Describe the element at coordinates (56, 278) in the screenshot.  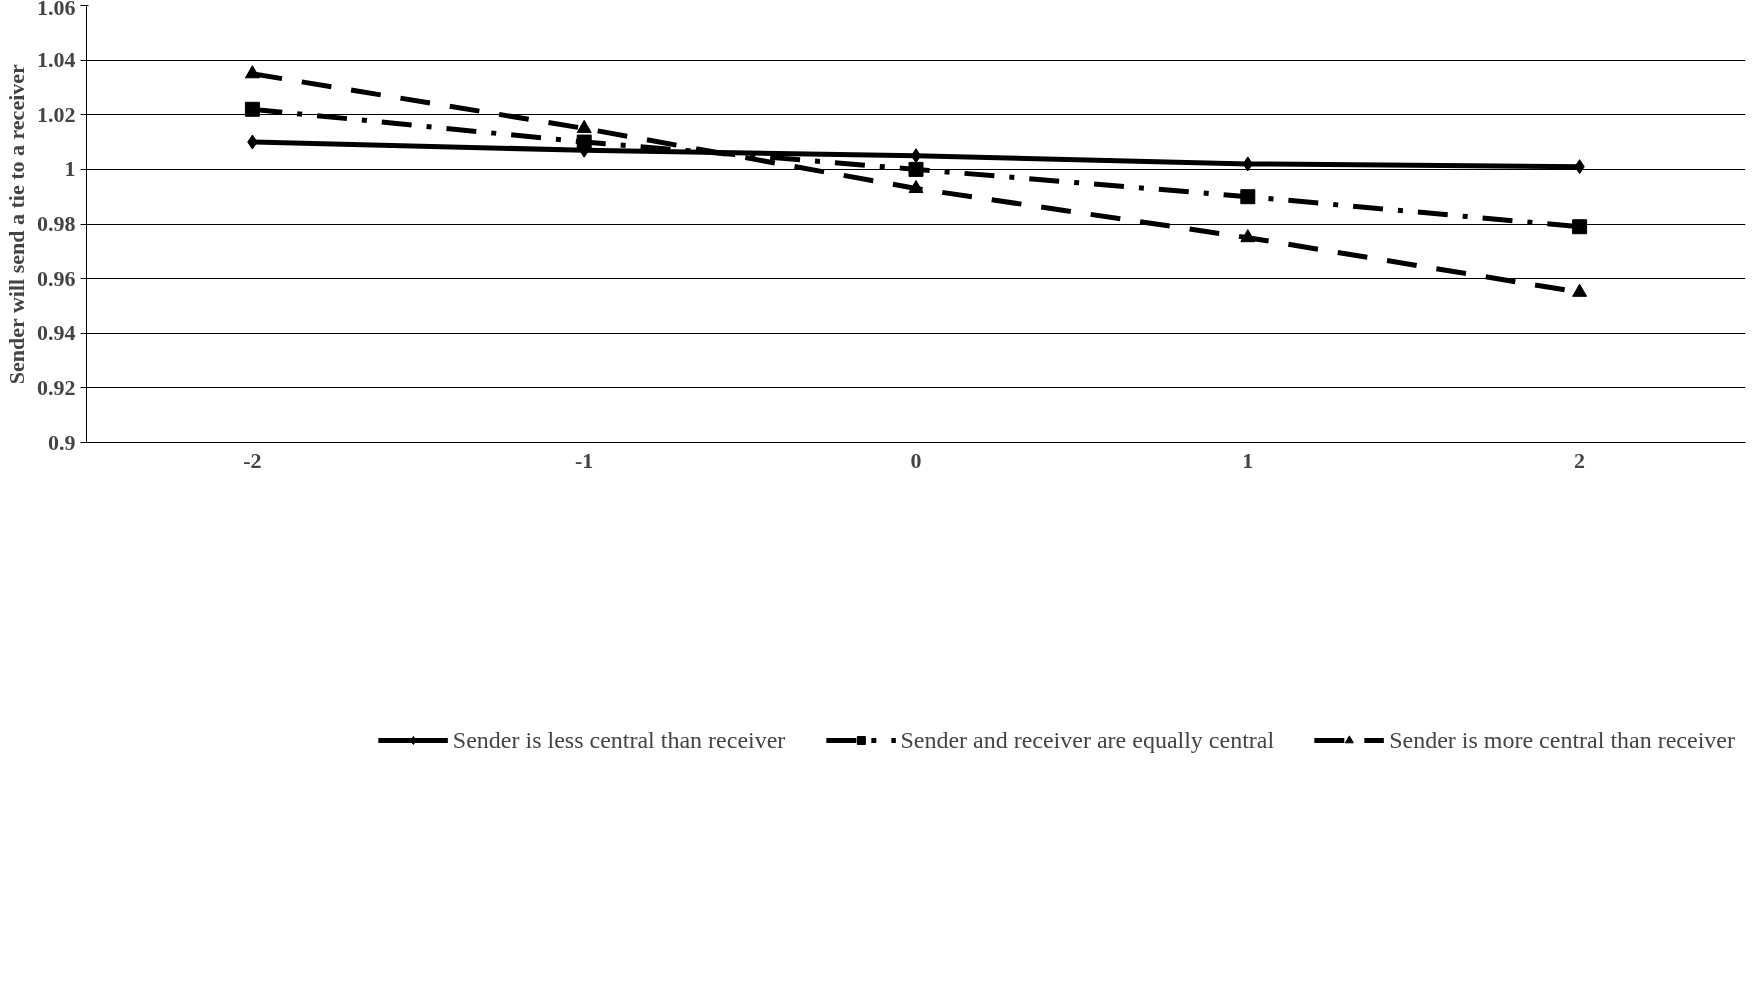
I see `y-tick-label: 0.96` at that location.